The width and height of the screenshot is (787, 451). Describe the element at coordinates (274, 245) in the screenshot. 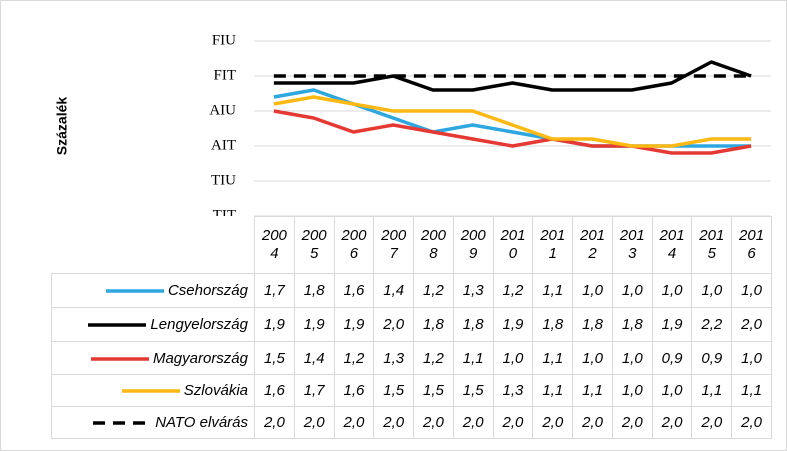

I see `x-tick-label: 2004` at that location.